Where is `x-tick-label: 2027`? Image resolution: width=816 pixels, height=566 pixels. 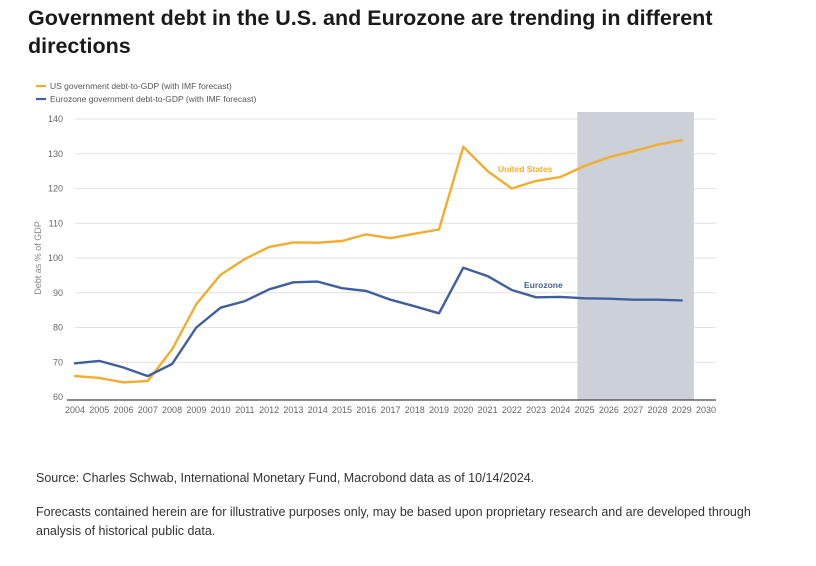 x-tick-label: 2027 is located at coordinates (633, 410).